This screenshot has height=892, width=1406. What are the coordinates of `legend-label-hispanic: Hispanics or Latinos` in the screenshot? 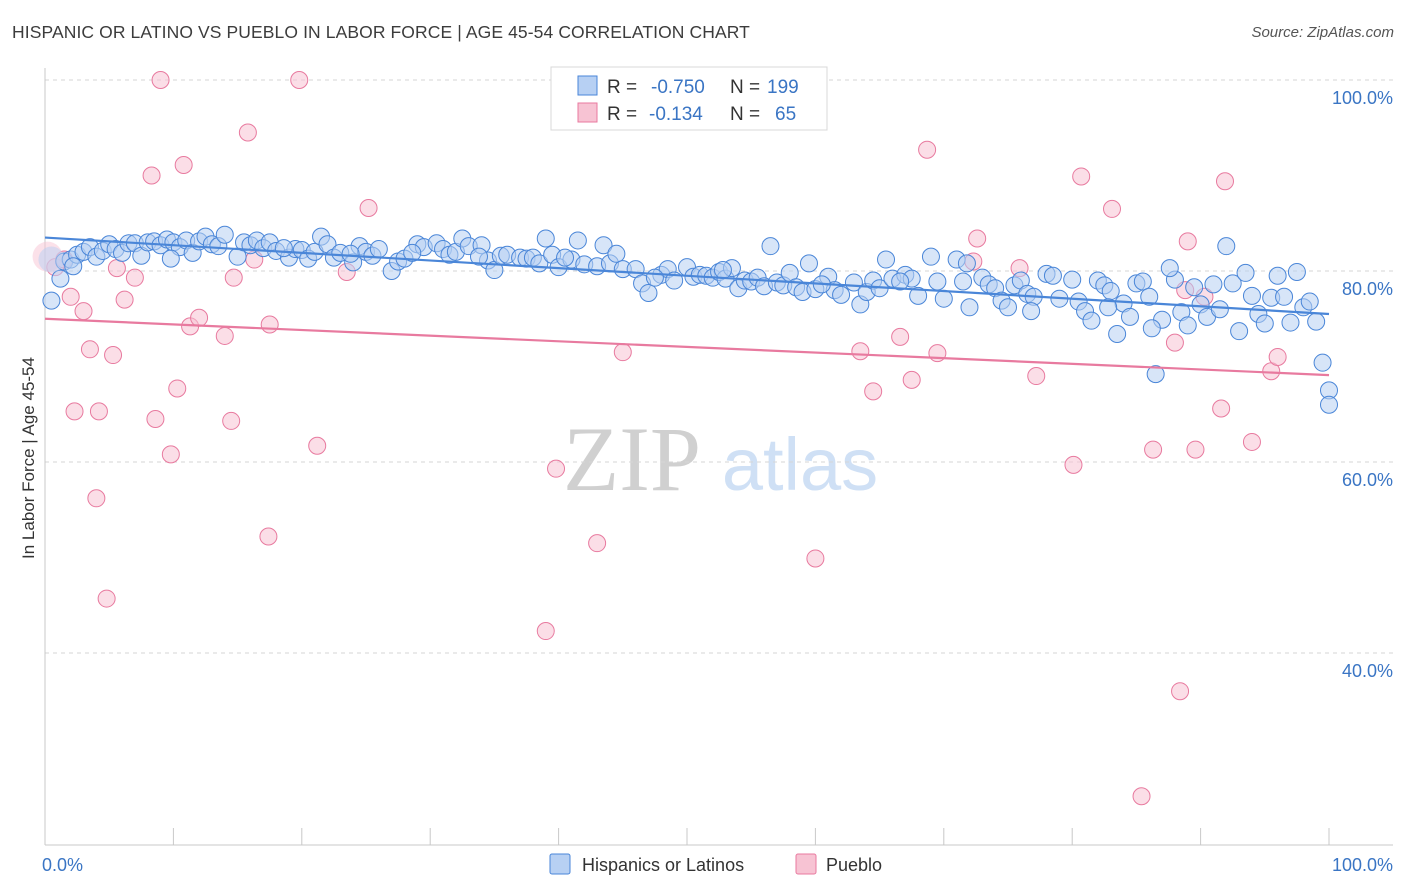 It's located at (663, 865).